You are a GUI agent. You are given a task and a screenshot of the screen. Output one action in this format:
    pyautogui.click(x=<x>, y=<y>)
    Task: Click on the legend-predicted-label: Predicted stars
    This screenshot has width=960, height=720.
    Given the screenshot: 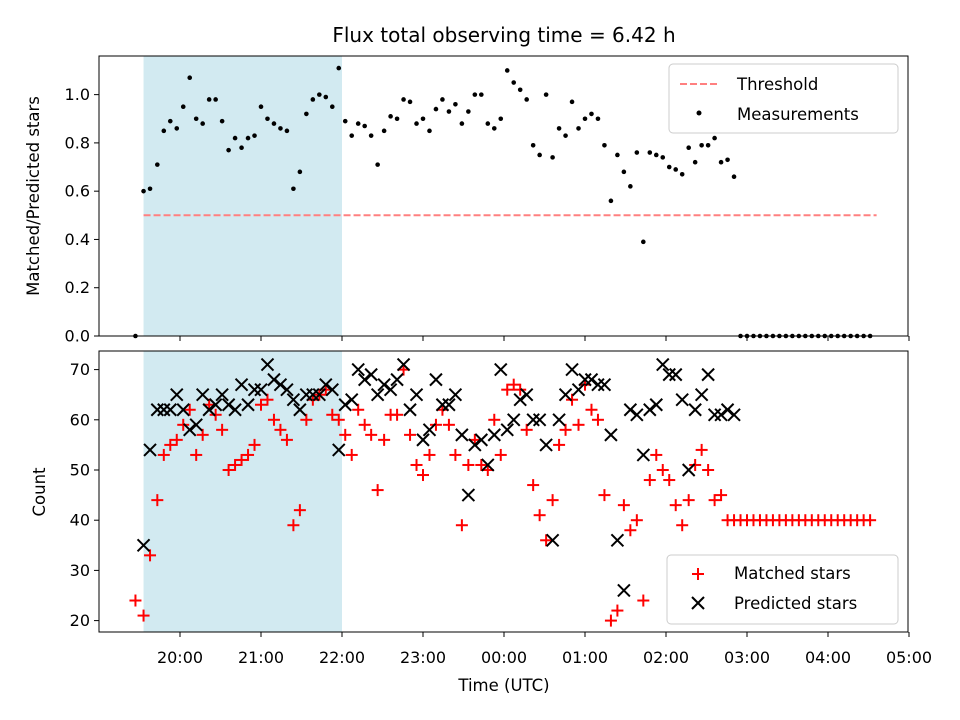 What is the action you would take?
    pyautogui.click(x=795, y=603)
    